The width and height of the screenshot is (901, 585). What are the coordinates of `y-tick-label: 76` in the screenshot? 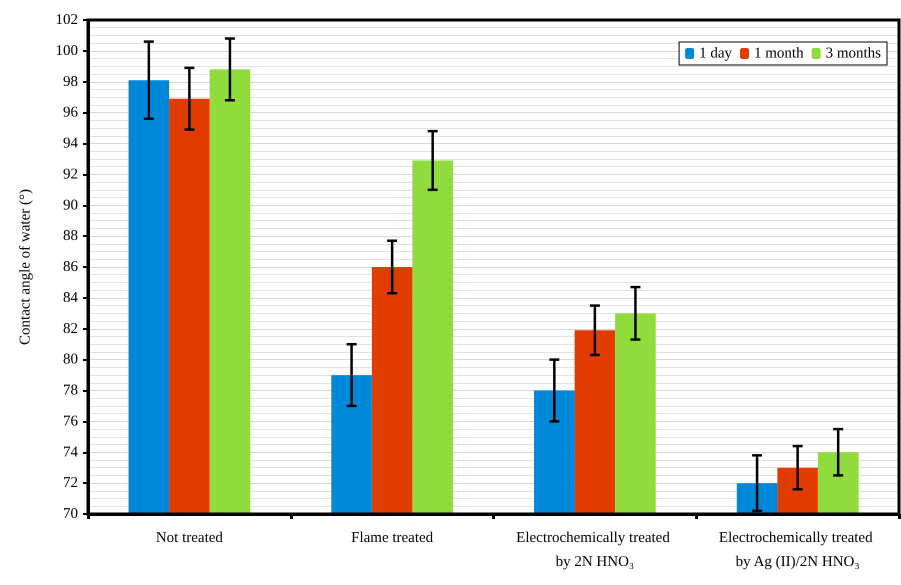 It's located at (70, 421).